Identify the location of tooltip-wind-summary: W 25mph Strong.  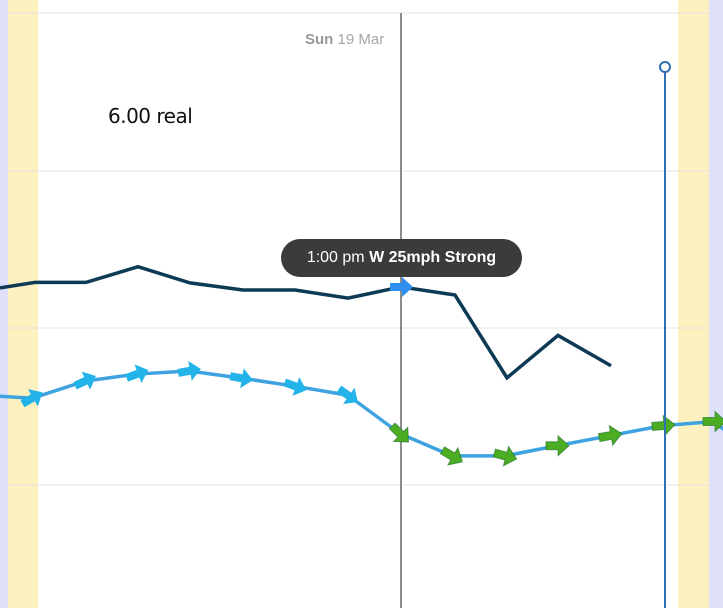
(433, 257).